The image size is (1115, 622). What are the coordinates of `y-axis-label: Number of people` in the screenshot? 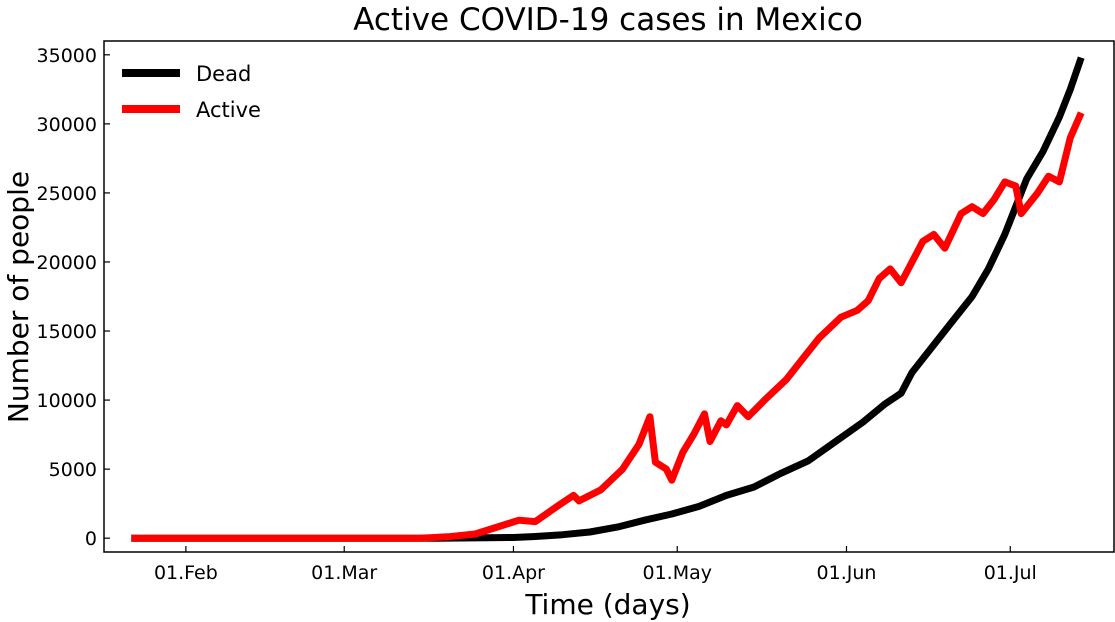 It's located at (18, 297).